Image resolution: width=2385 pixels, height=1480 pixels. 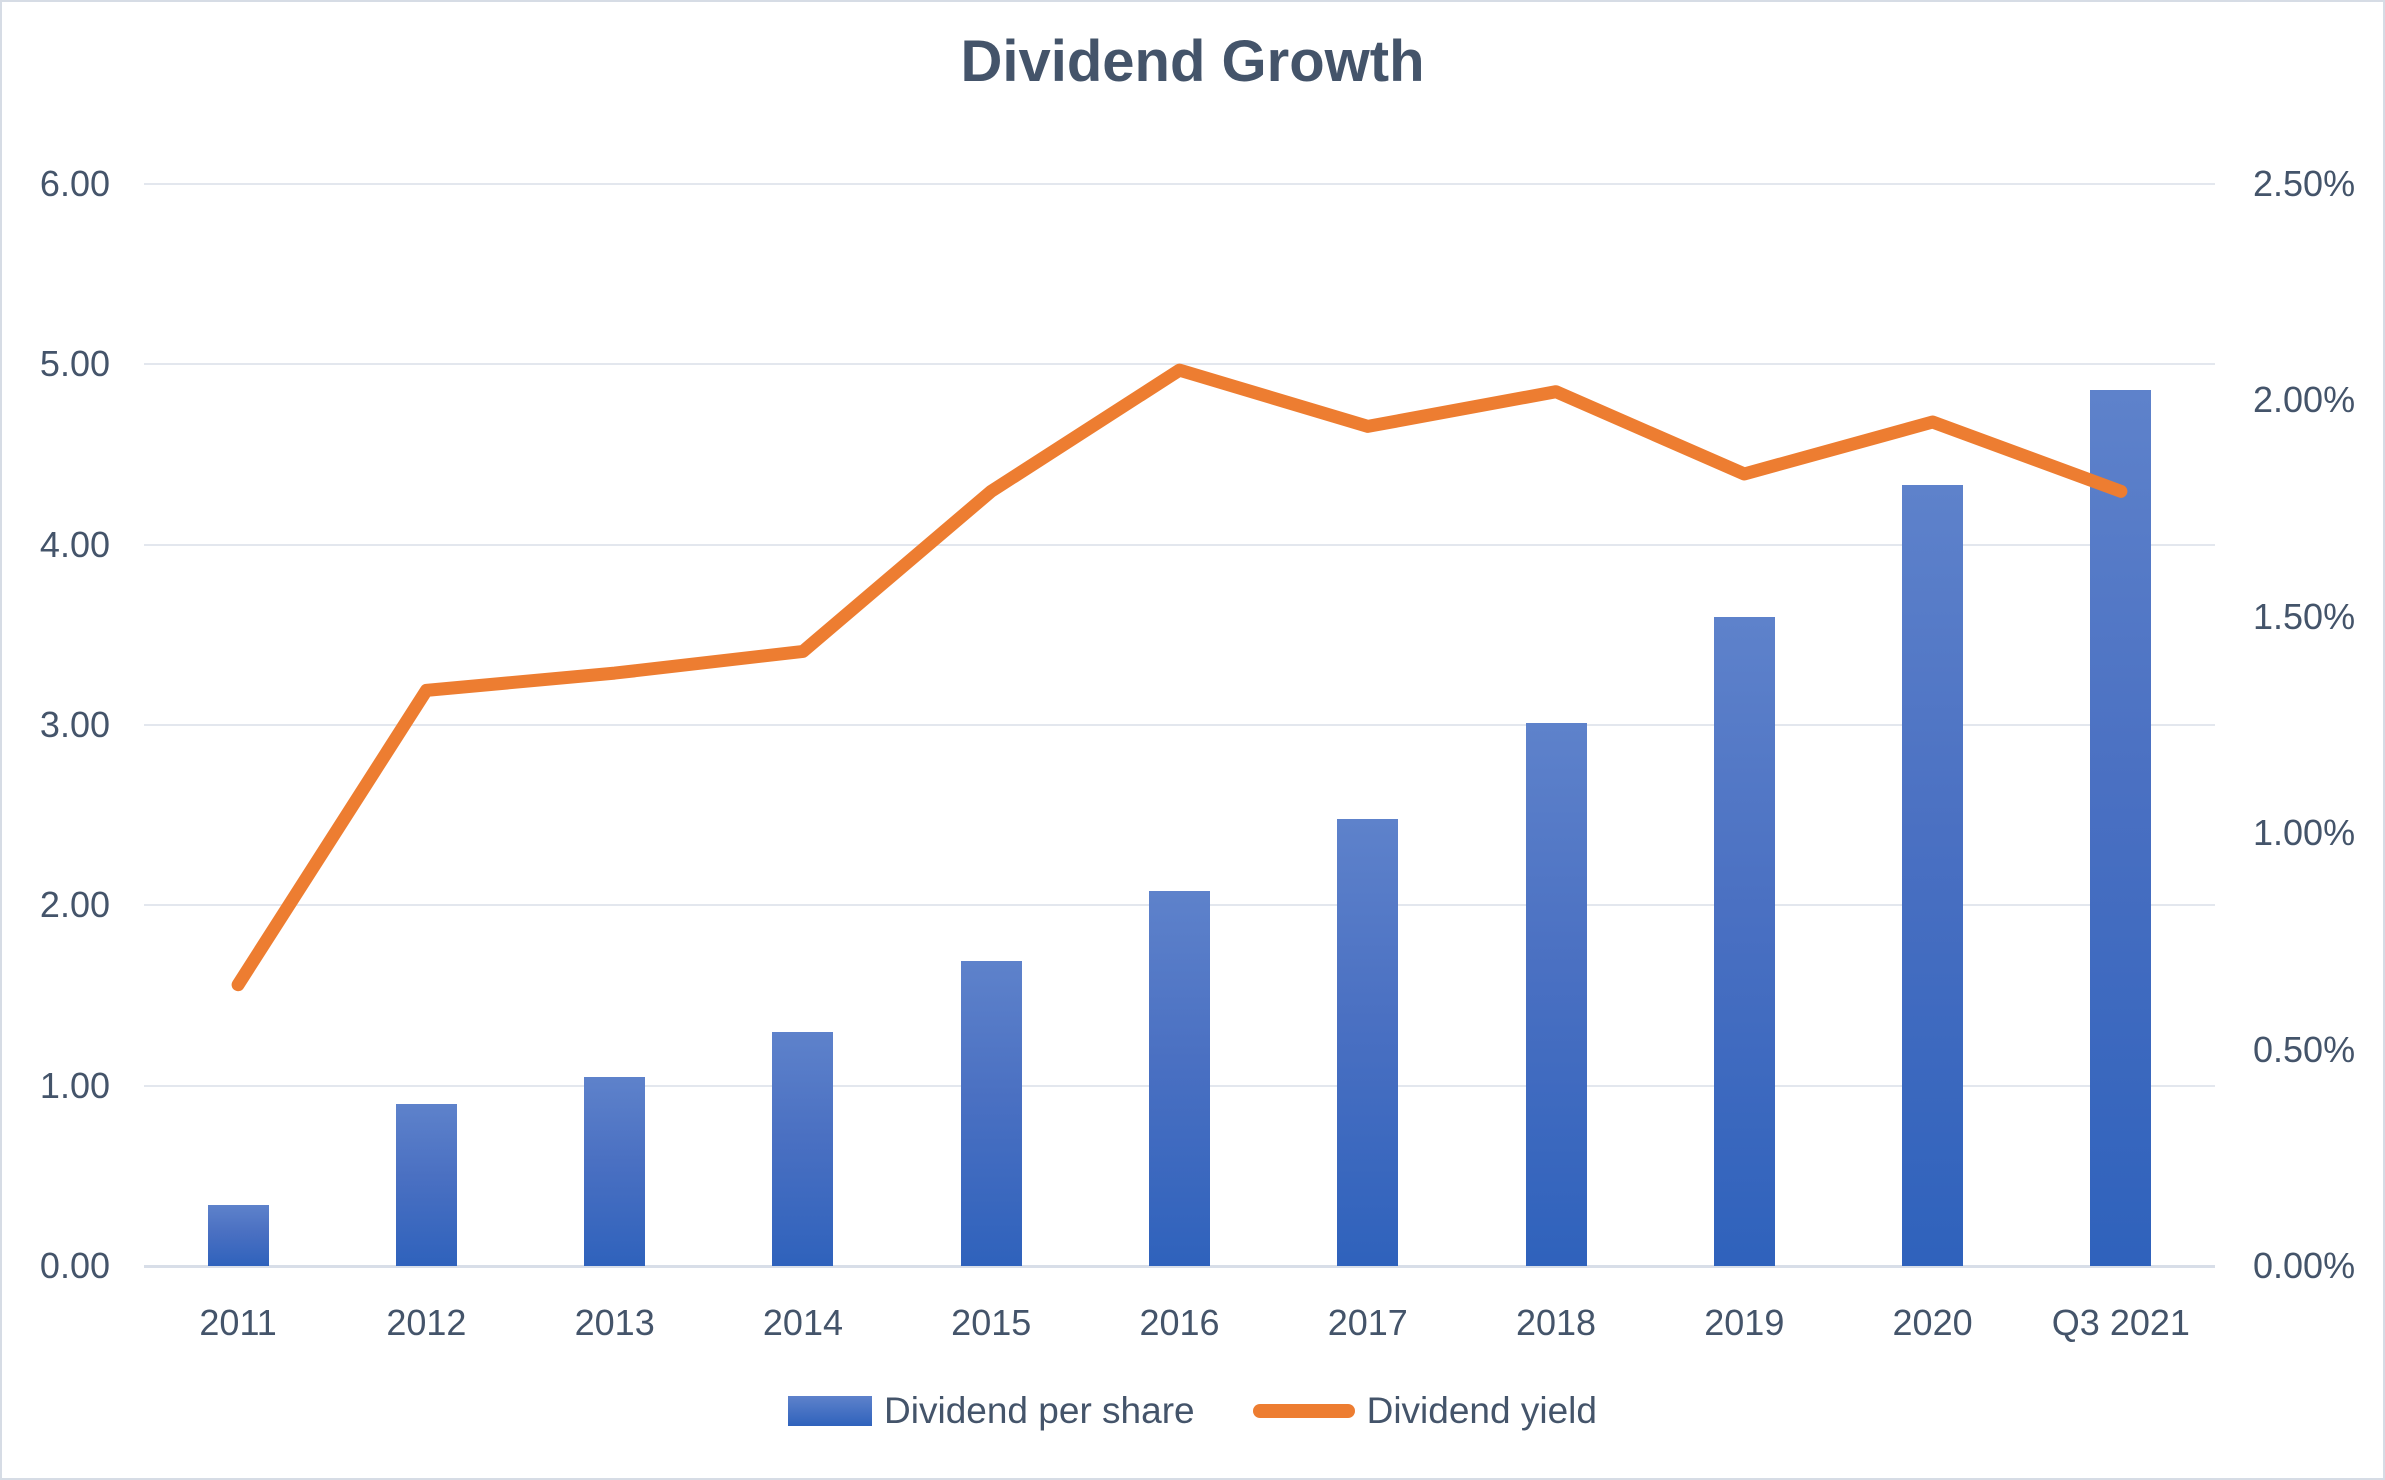 I want to click on bar-2014, so click(x=803, y=1148).